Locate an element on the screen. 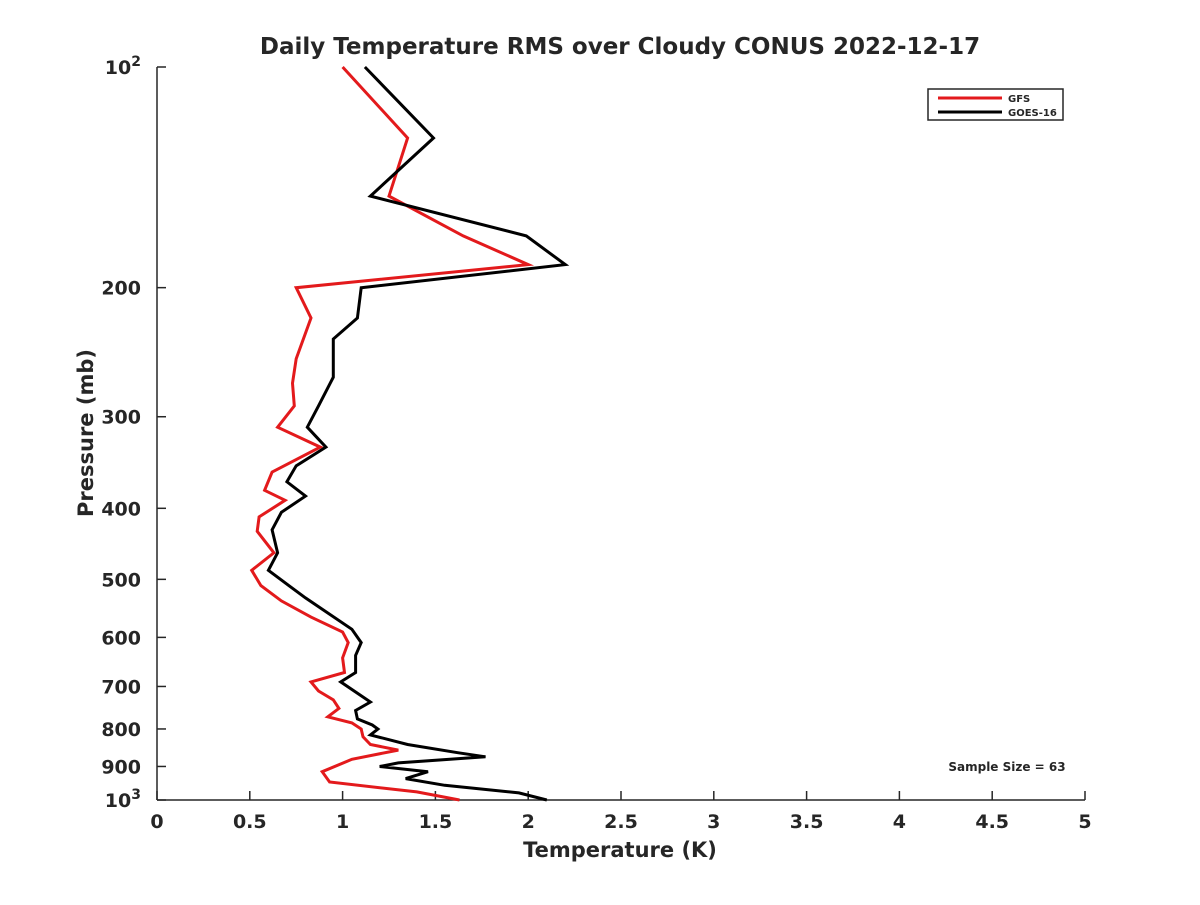 The image size is (1200, 905). y-tick-label: 800 is located at coordinates (121, 730).